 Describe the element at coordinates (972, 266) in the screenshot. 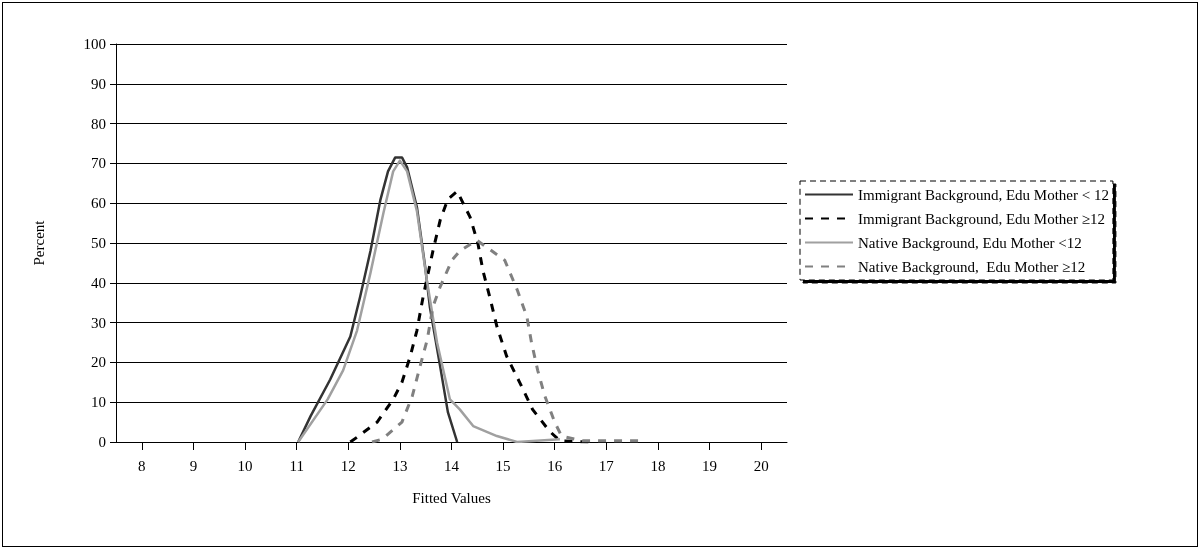

I see `legend-label: Native Background, Edu Mother ≥12` at that location.